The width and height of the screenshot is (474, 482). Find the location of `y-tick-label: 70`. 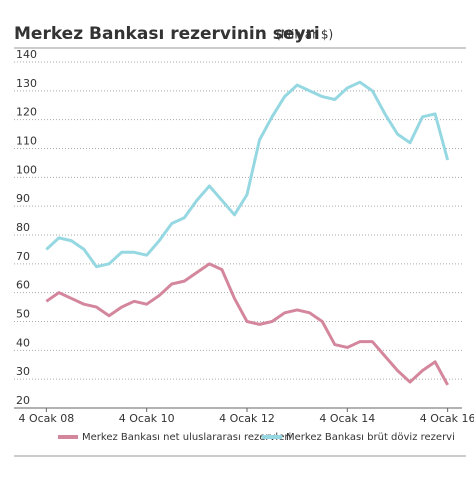

y-tick-label: 70 is located at coordinates (23, 256).